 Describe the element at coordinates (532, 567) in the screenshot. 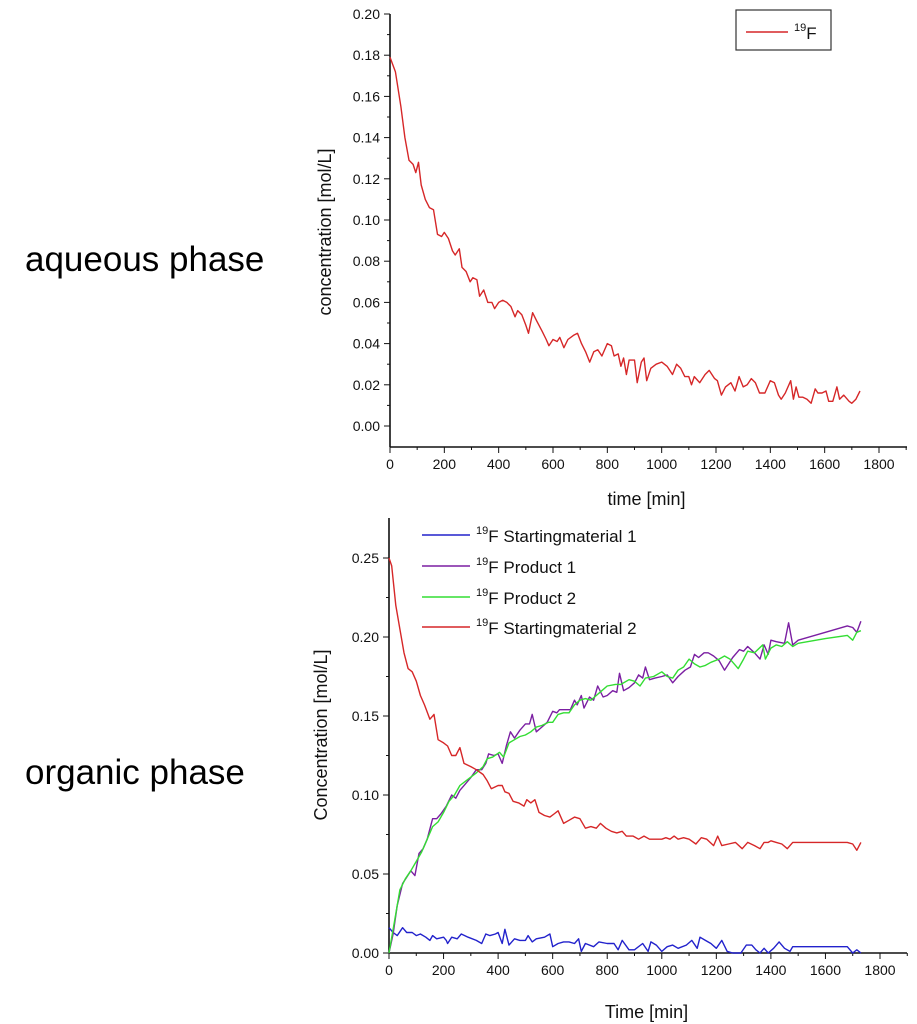

I see `legend-label: F Product 1` at that location.